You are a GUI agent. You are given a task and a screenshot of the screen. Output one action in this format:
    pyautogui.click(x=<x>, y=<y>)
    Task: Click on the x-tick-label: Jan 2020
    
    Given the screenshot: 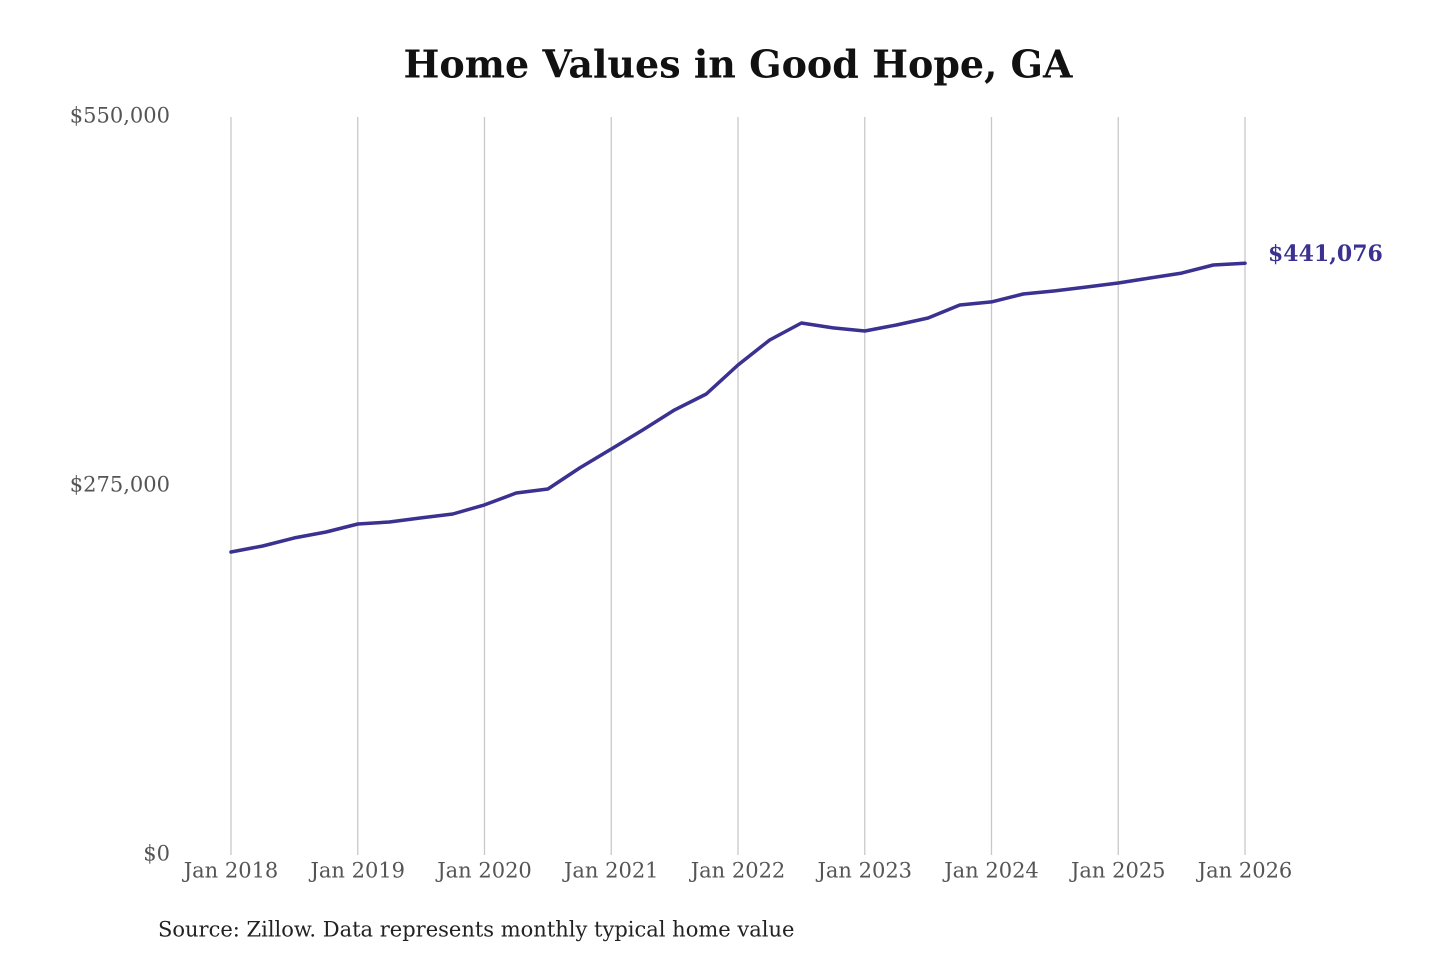 What is the action you would take?
    pyautogui.click(x=483, y=871)
    